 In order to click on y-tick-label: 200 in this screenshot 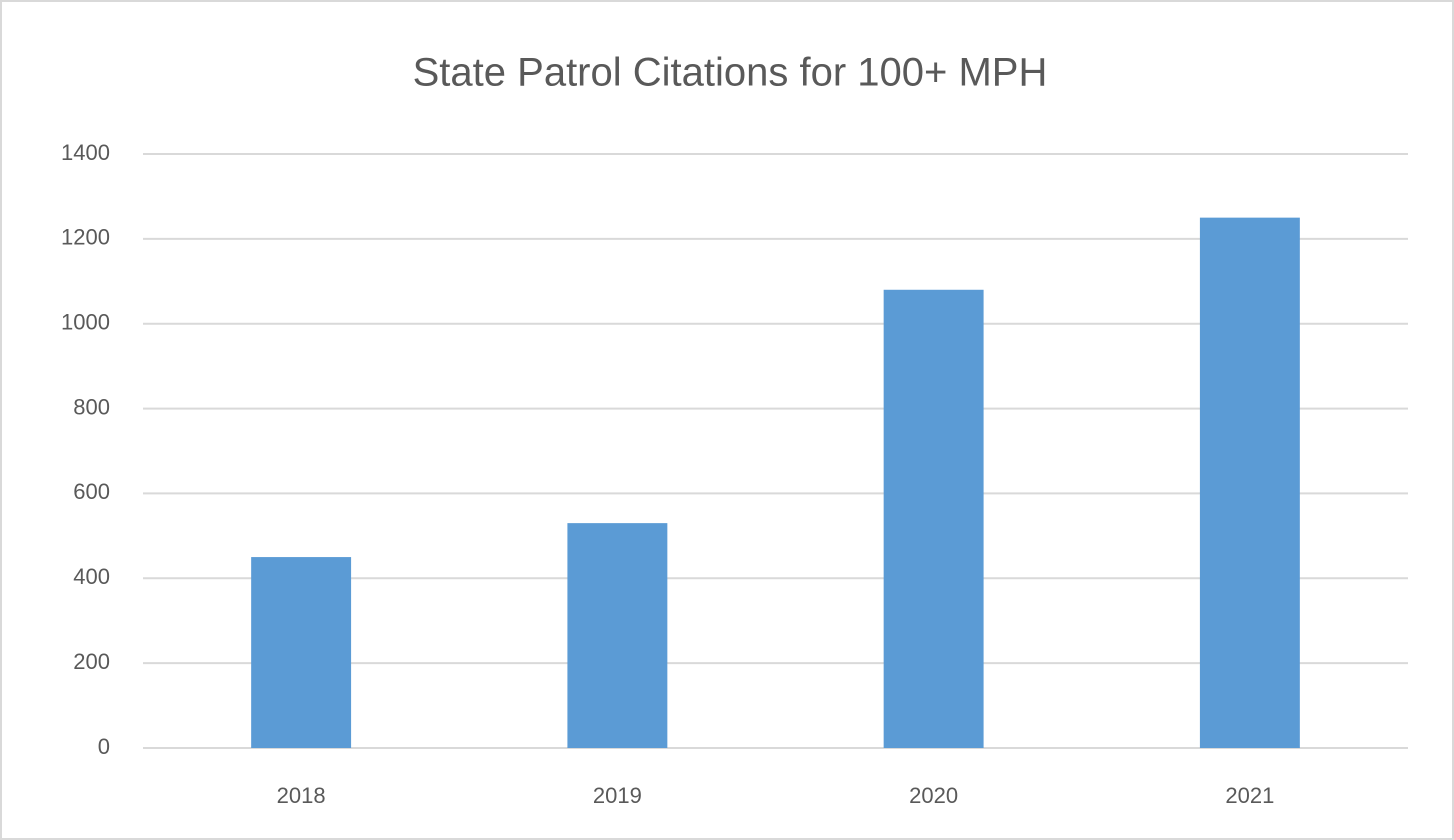, I will do `click(91, 661)`.